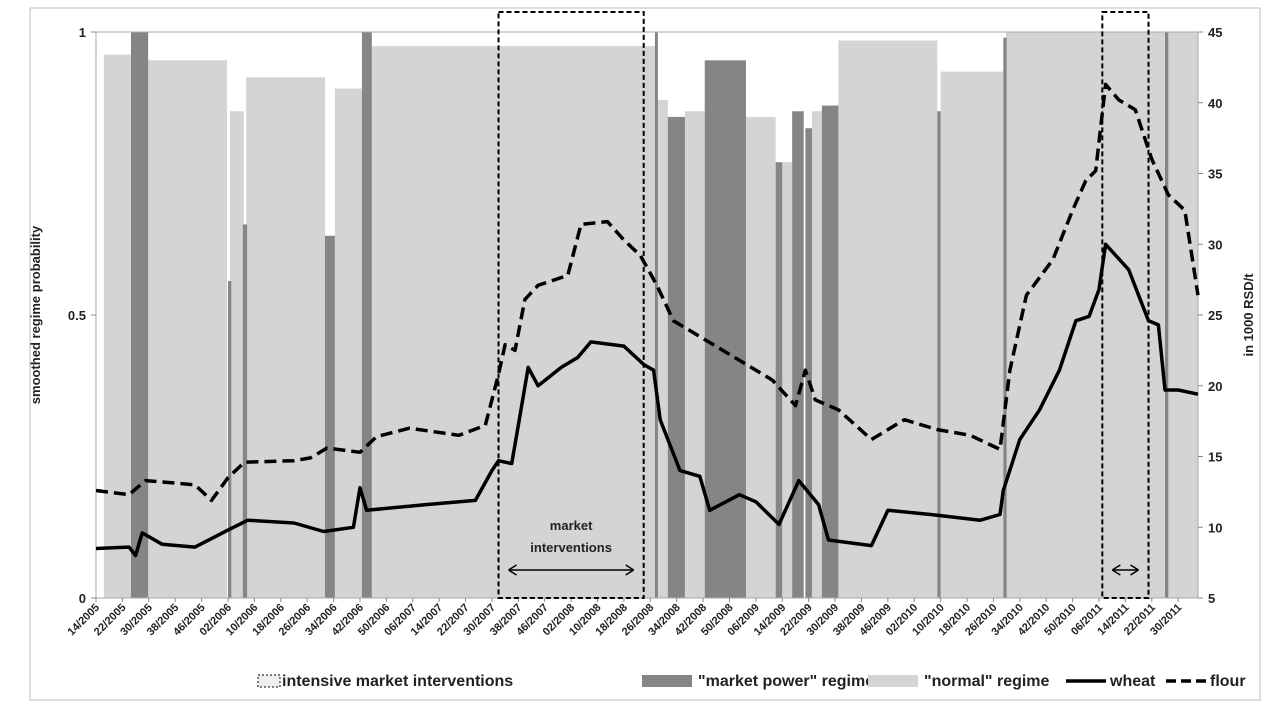  I want to click on y2-tick-label: 35, so click(1215, 174).